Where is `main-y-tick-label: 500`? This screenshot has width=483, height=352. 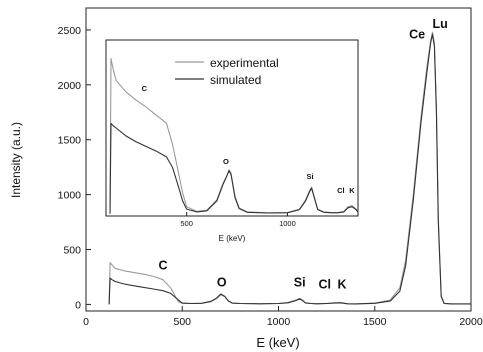
main-y-tick-label: 500 is located at coordinates (72, 251).